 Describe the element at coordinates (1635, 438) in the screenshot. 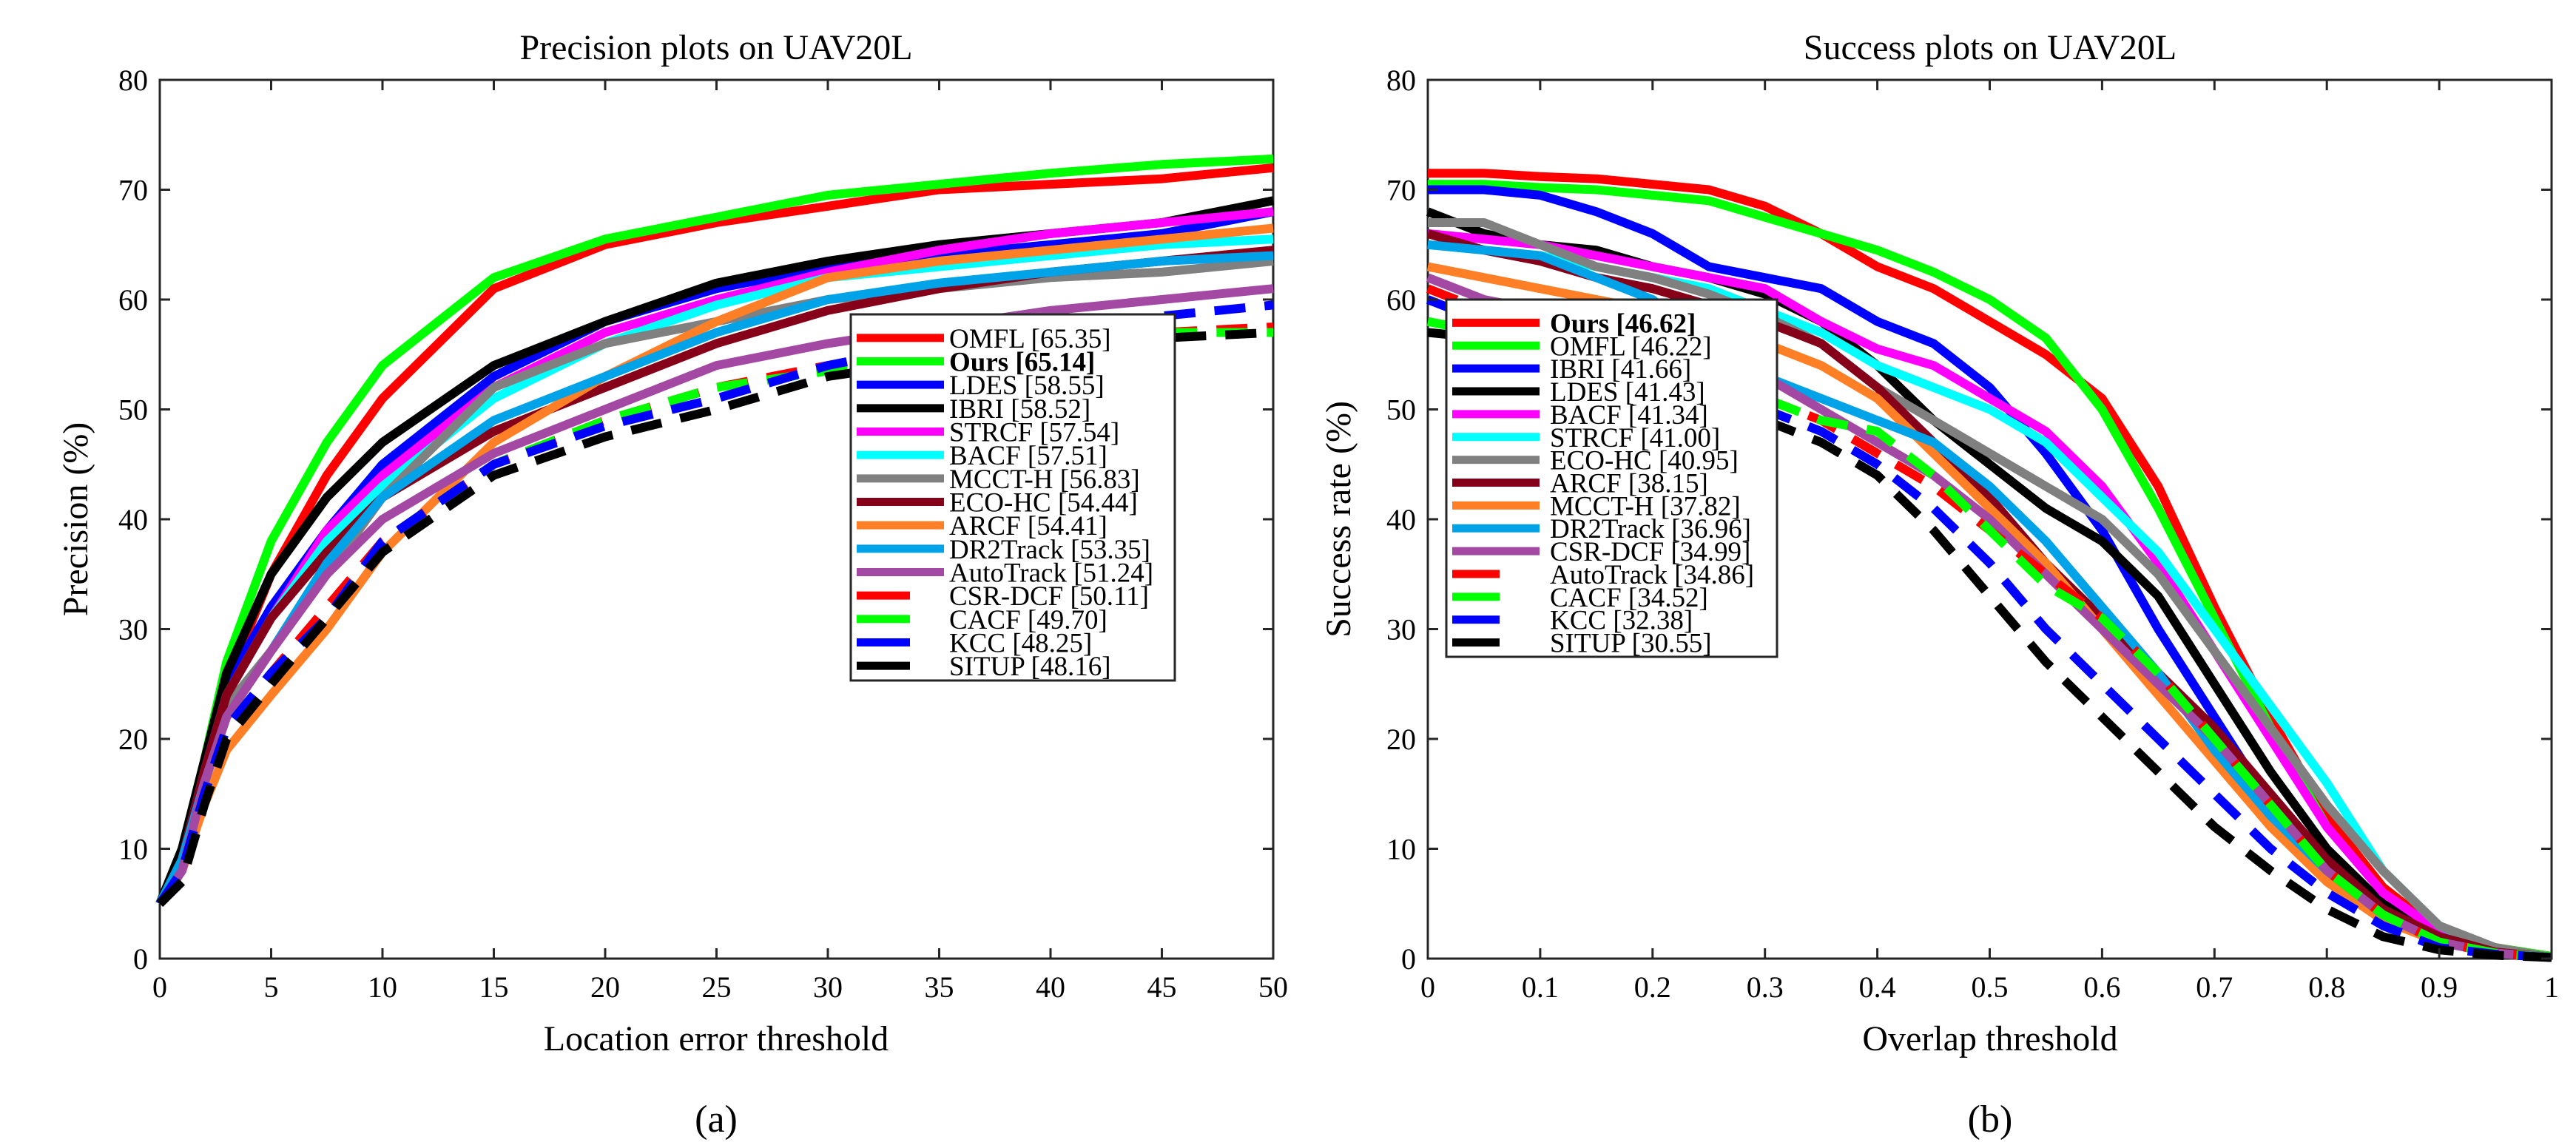

I see `legend-label: STRCF [41.00]` at that location.